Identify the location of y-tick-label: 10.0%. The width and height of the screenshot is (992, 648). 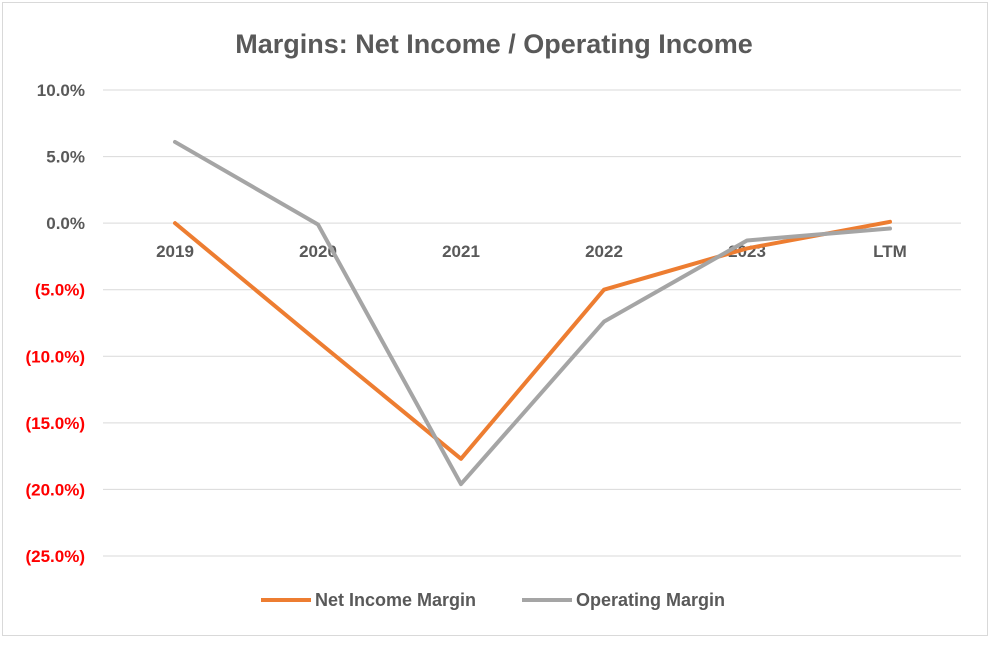
(61, 90).